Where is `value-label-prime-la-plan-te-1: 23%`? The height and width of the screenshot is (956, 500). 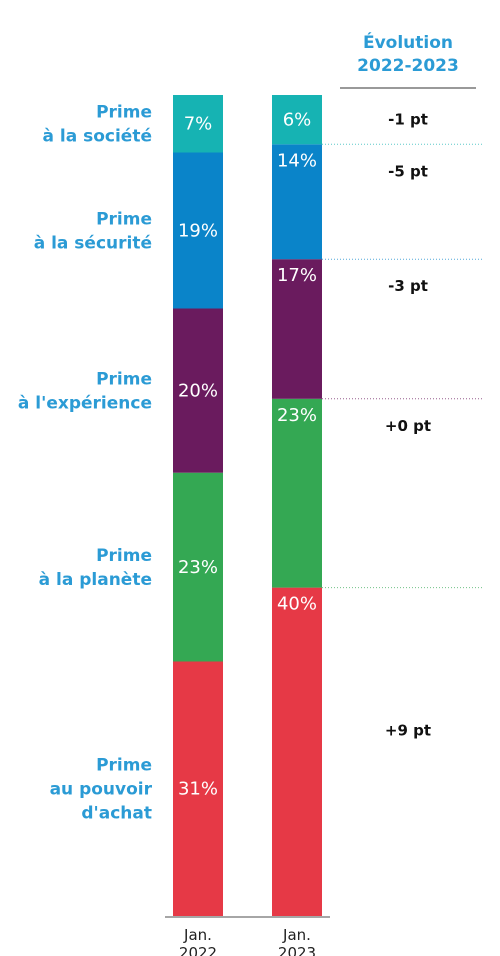
value-label-prime-la-plan-te-1: 23% is located at coordinates (198, 567).